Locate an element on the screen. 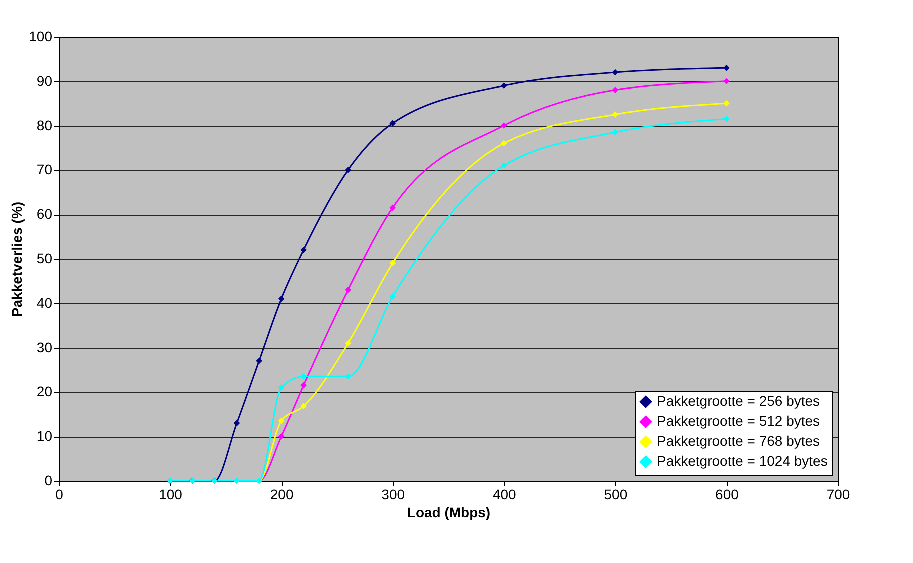 Image resolution: width=913 pixels, height=563 pixels. x-tick-label: 0 is located at coordinates (60, 494).